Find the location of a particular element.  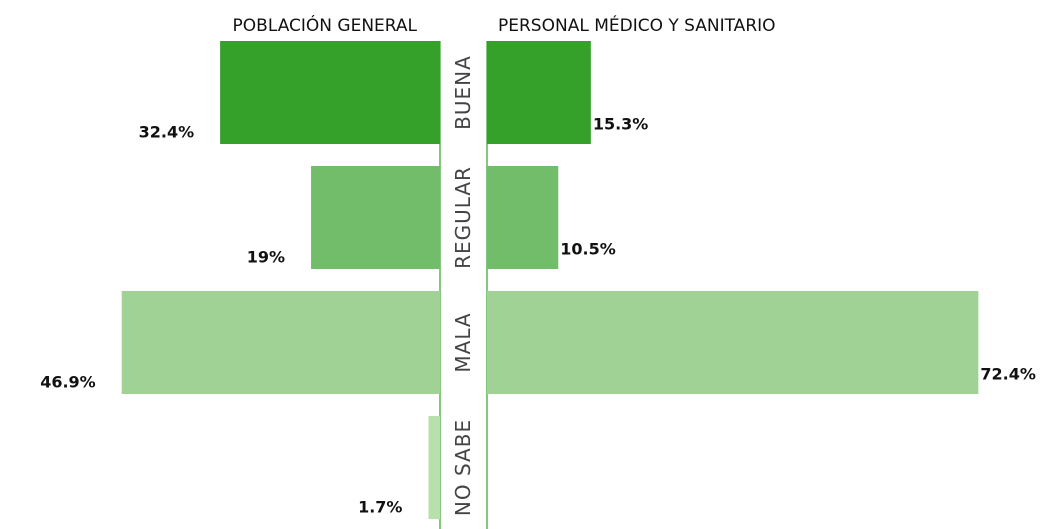

value-label: 1.7% is located at coordinates (380, 507).